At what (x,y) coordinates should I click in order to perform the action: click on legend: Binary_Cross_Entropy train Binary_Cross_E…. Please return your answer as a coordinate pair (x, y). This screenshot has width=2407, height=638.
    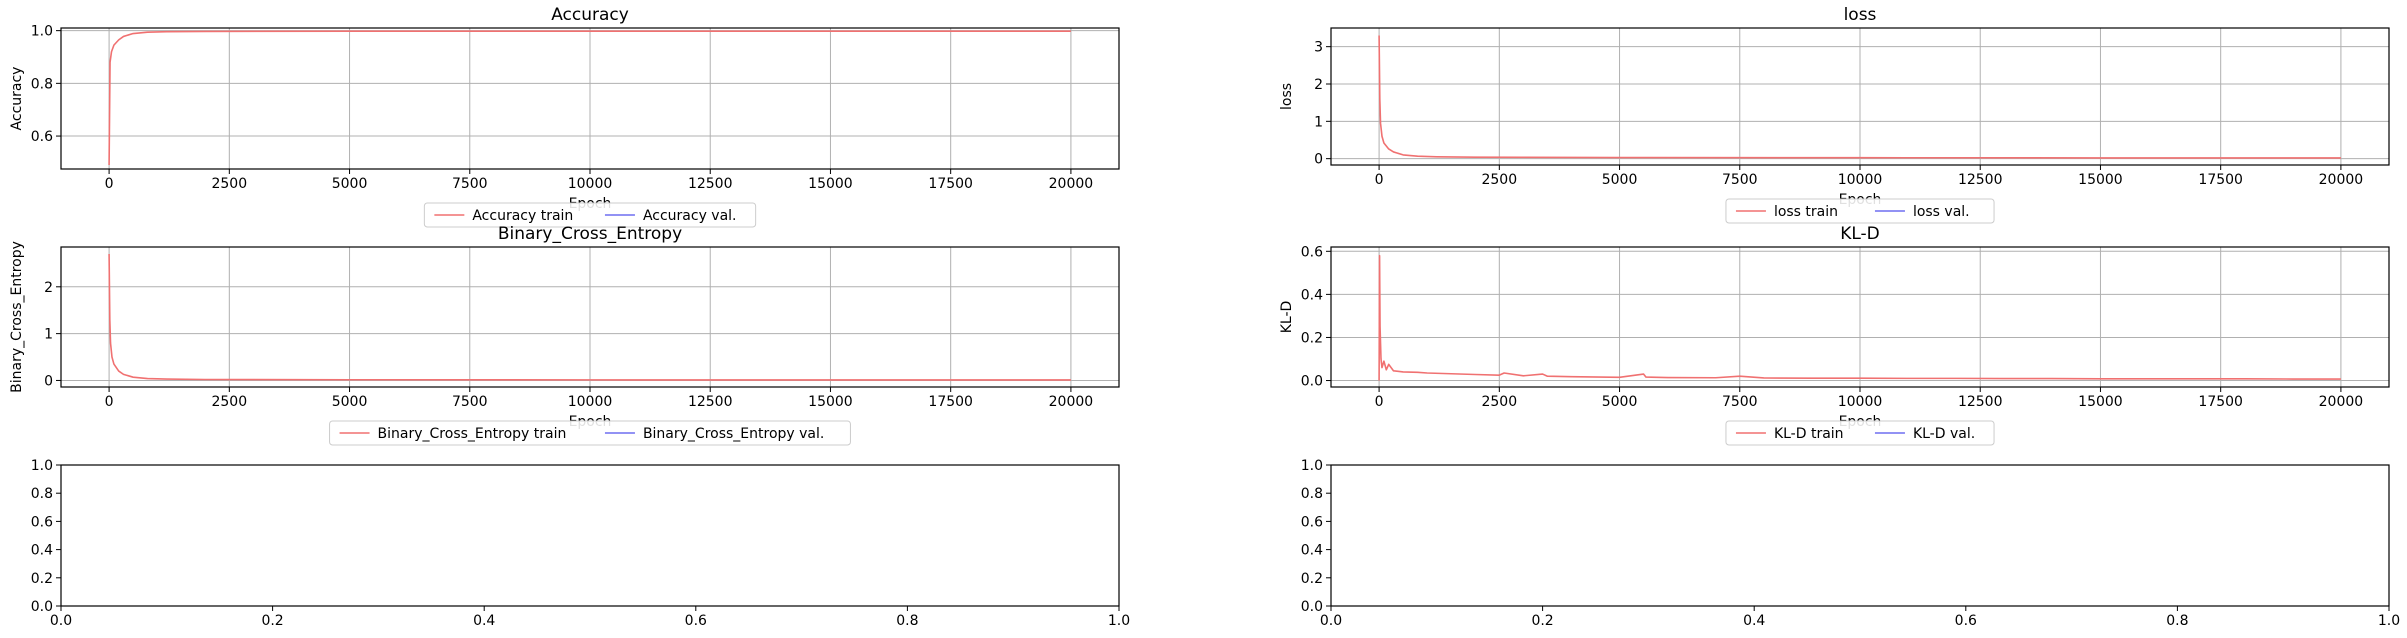
    Looking at the image, I should click on (590, 433).